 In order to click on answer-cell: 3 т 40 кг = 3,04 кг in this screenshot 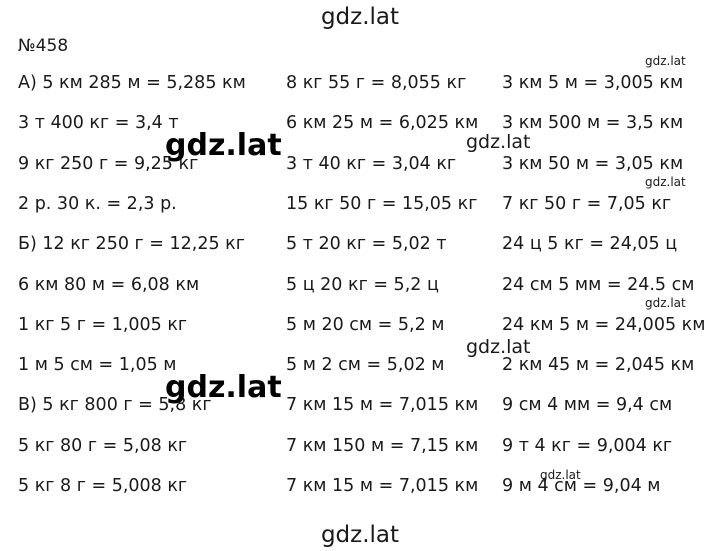, I will do `click(371, 163)`.